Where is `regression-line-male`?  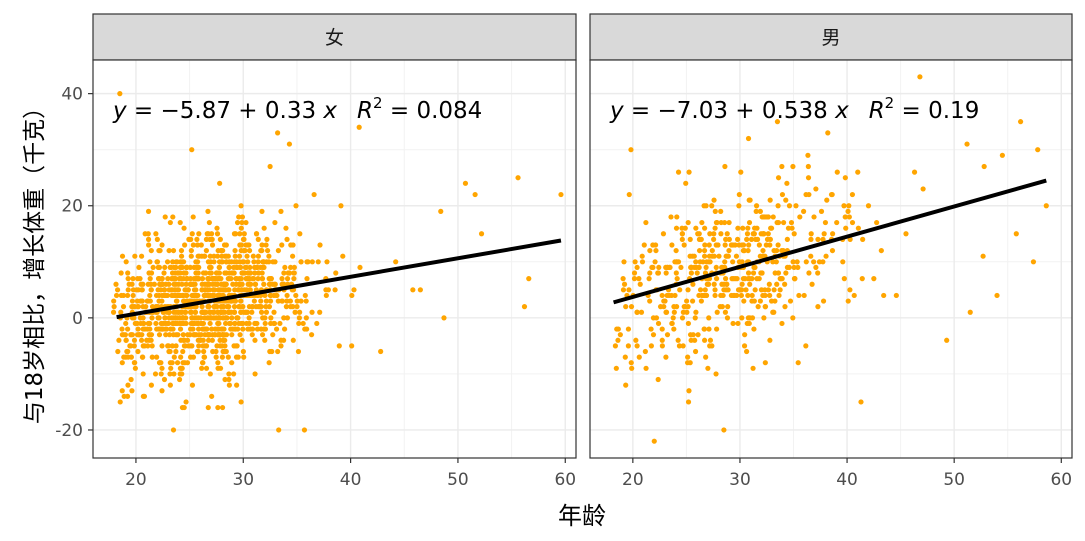
regression-line-male is located at coordinates (830, 241).